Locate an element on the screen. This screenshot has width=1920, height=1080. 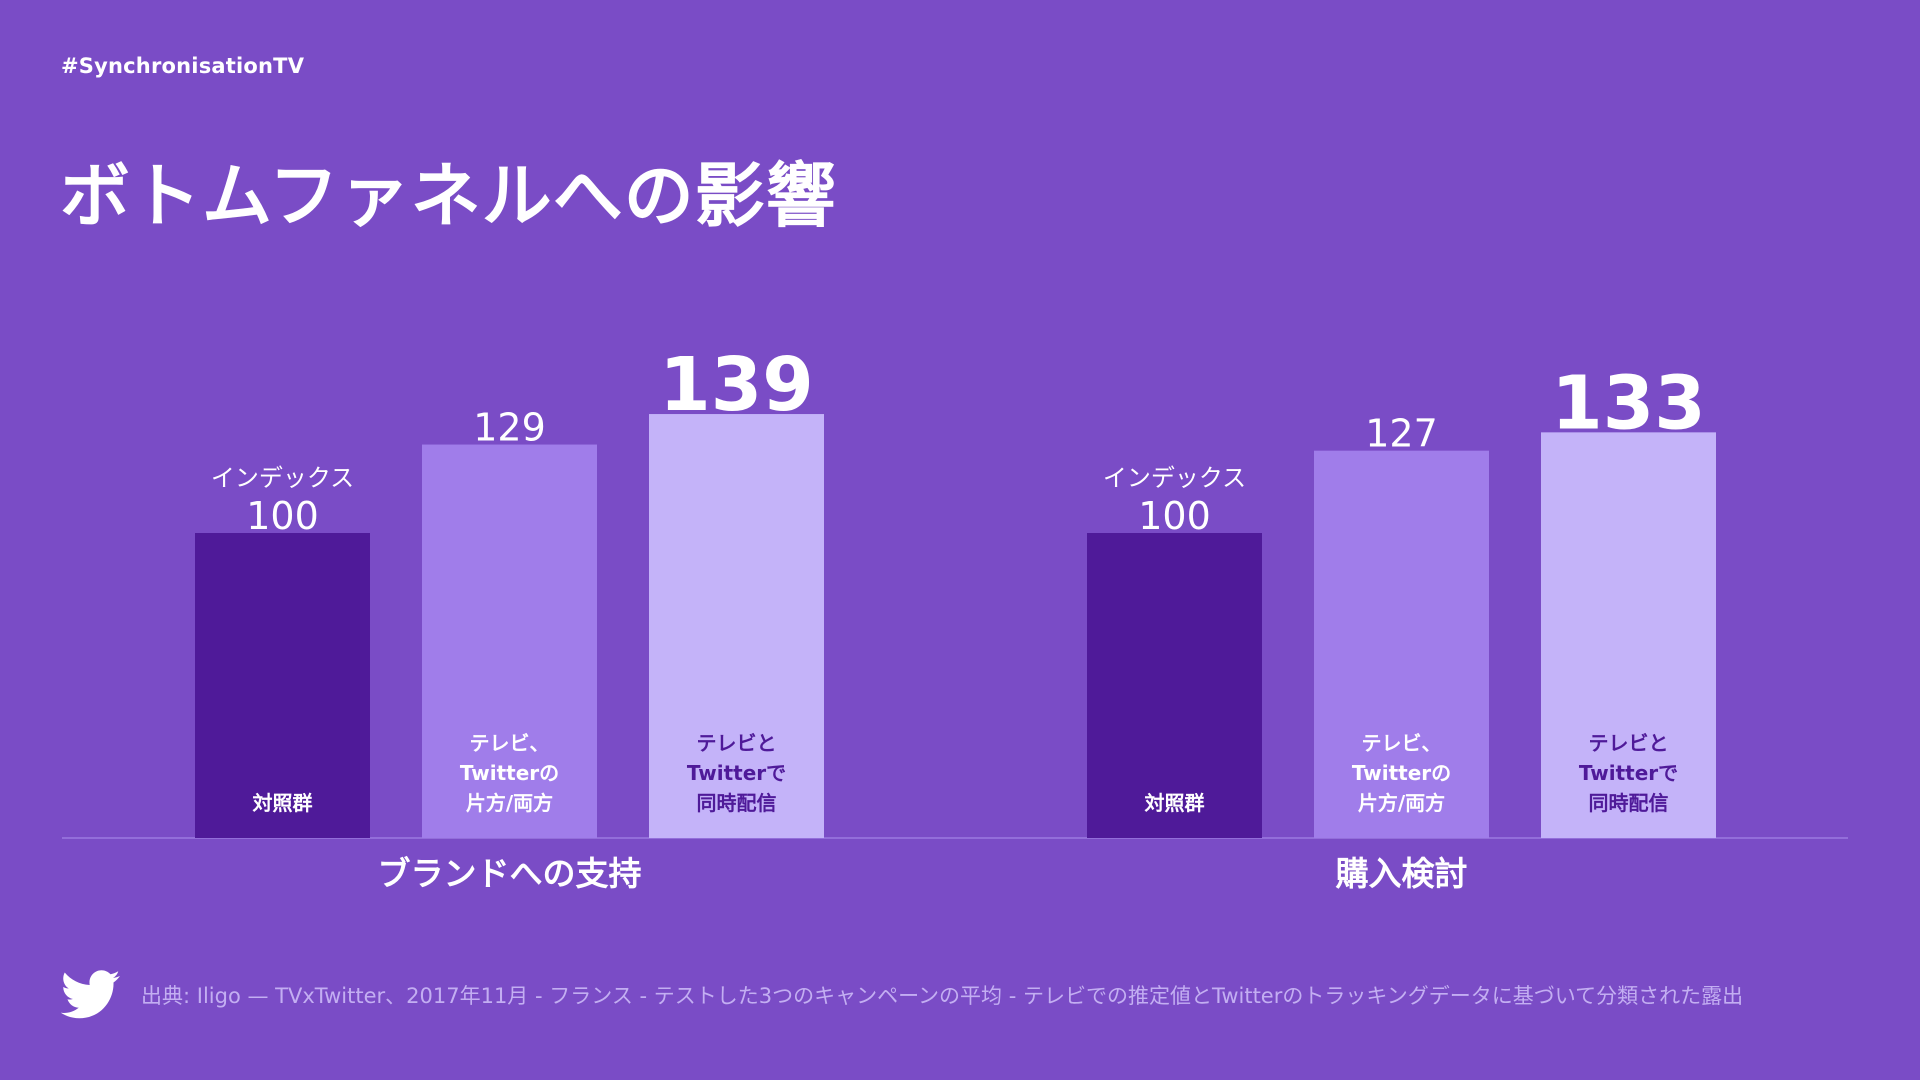
data-label: 129 is located at coordinates (509, 428).